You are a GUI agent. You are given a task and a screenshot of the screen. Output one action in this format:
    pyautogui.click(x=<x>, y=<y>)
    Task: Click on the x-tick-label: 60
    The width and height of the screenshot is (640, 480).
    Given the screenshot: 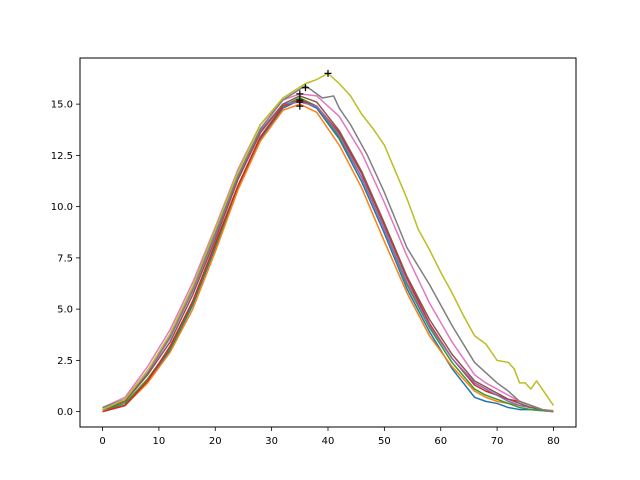 What is the action you would take?
    pyautogui.click(x=440, y=441)
    